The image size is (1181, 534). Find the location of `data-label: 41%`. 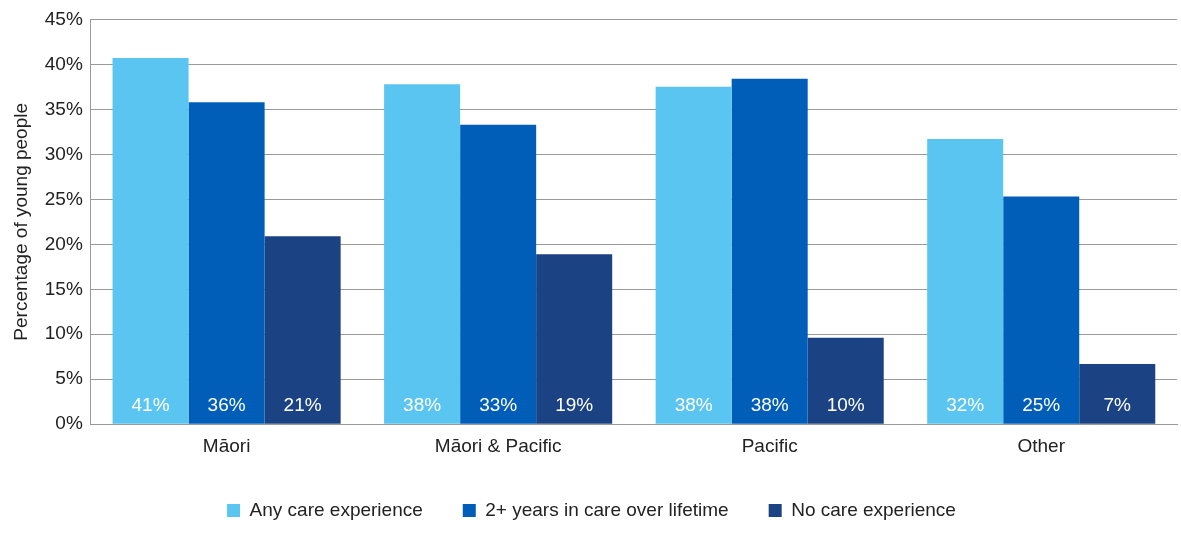

data-label: 41% is located at coordinates (150, 405).